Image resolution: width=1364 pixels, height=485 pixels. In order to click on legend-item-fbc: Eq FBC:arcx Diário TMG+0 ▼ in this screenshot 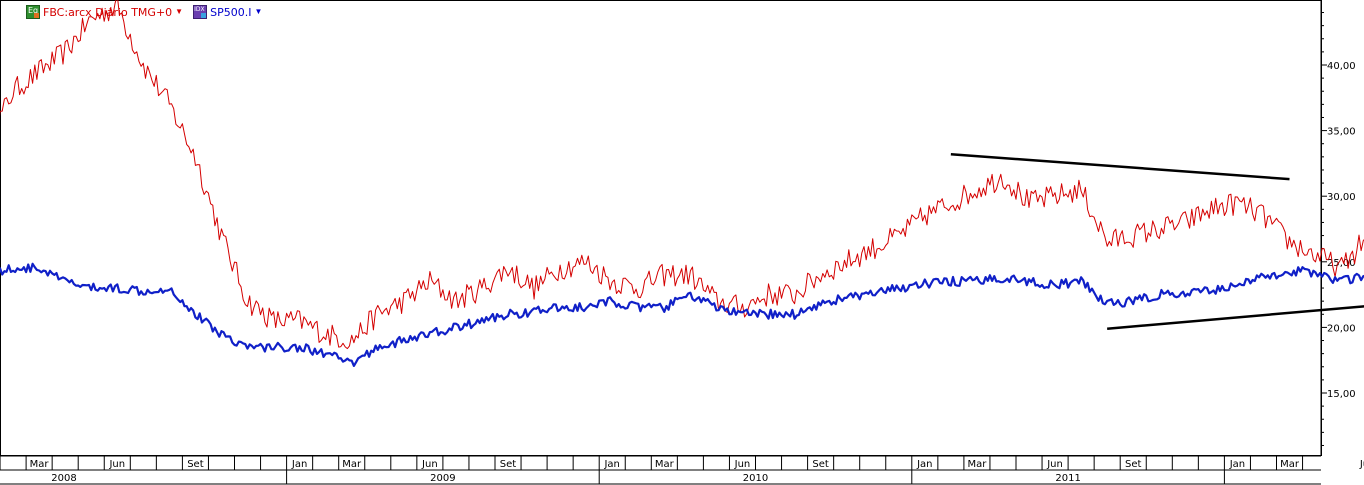, I will do `click(104, 12)`.